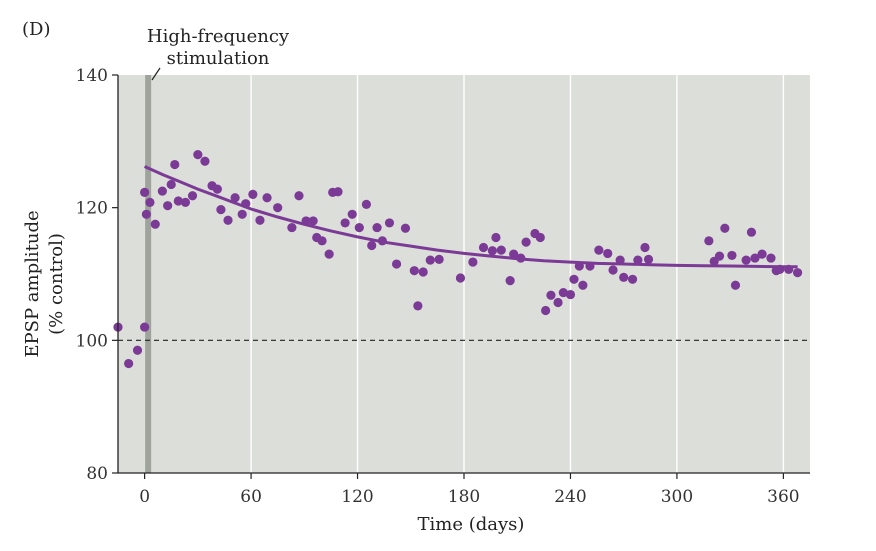 This screenshot has width=876, height=551. I want to click on y-tick-label-140: 140, so click(92, 76).